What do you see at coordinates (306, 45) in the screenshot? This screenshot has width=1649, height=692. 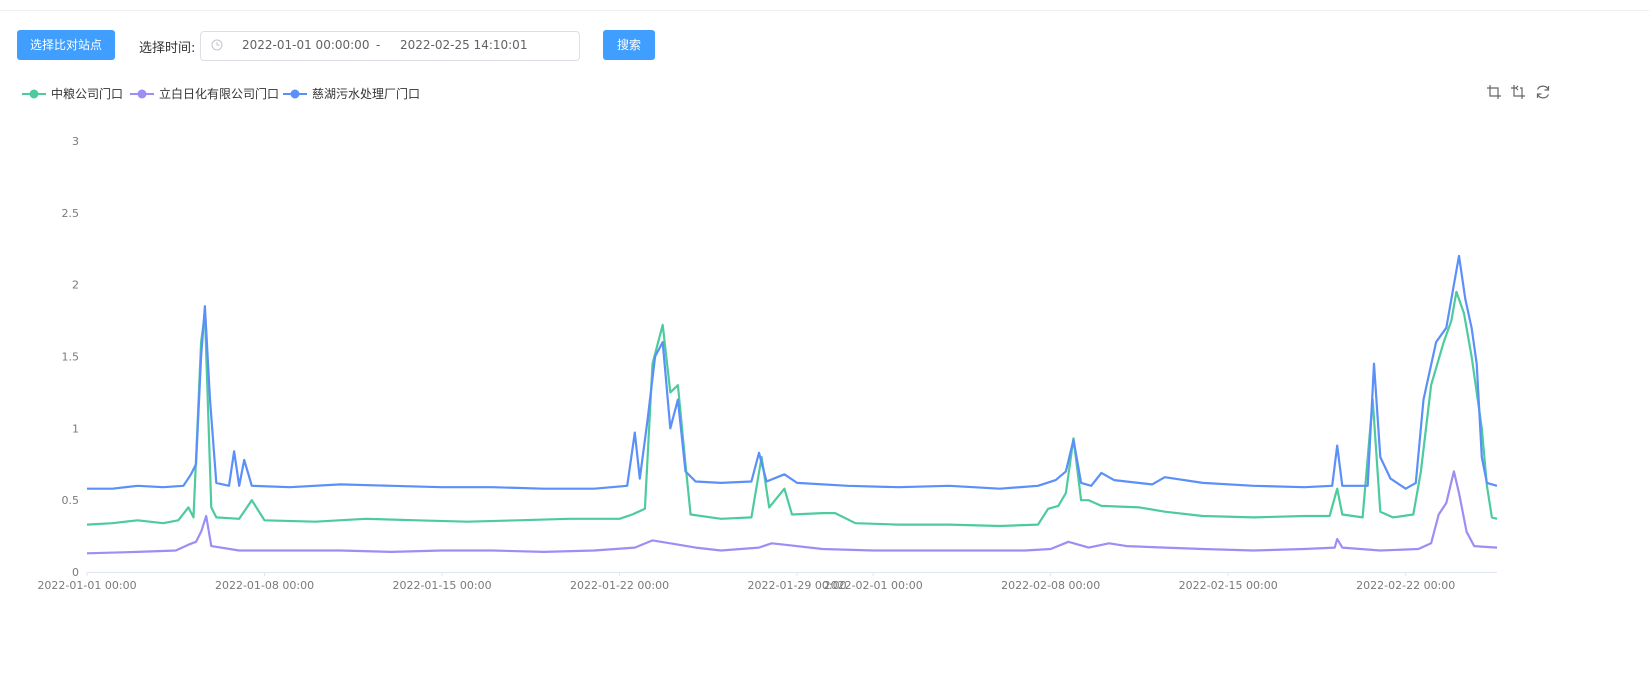 I see `start-date-input: 2022-01-01 00:00:00` at bounding box center [306, 45].